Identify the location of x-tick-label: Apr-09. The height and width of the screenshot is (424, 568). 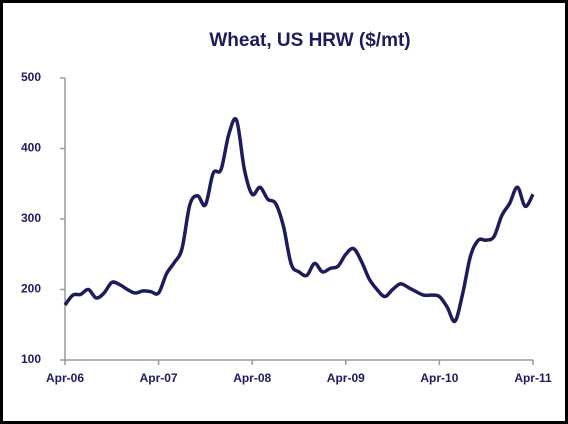
(346, 378).